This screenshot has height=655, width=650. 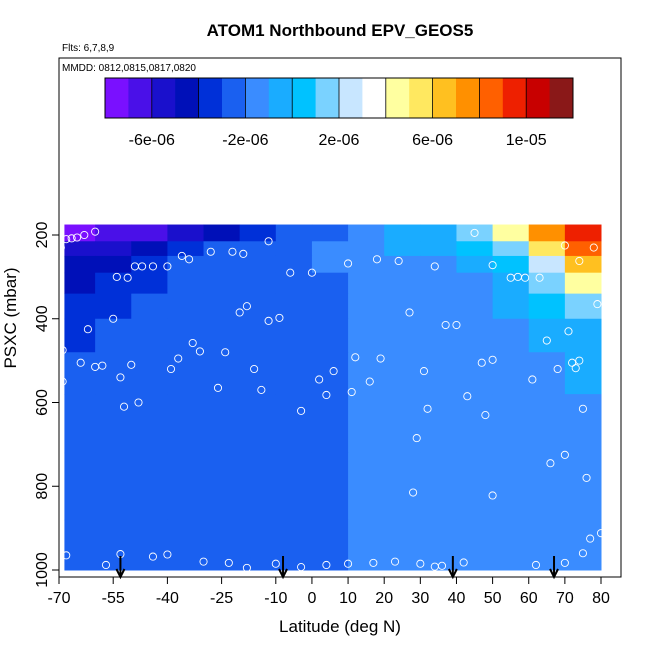 I want to click on colorbar-tick-label: 1e-05, so click(x=526, y=140).